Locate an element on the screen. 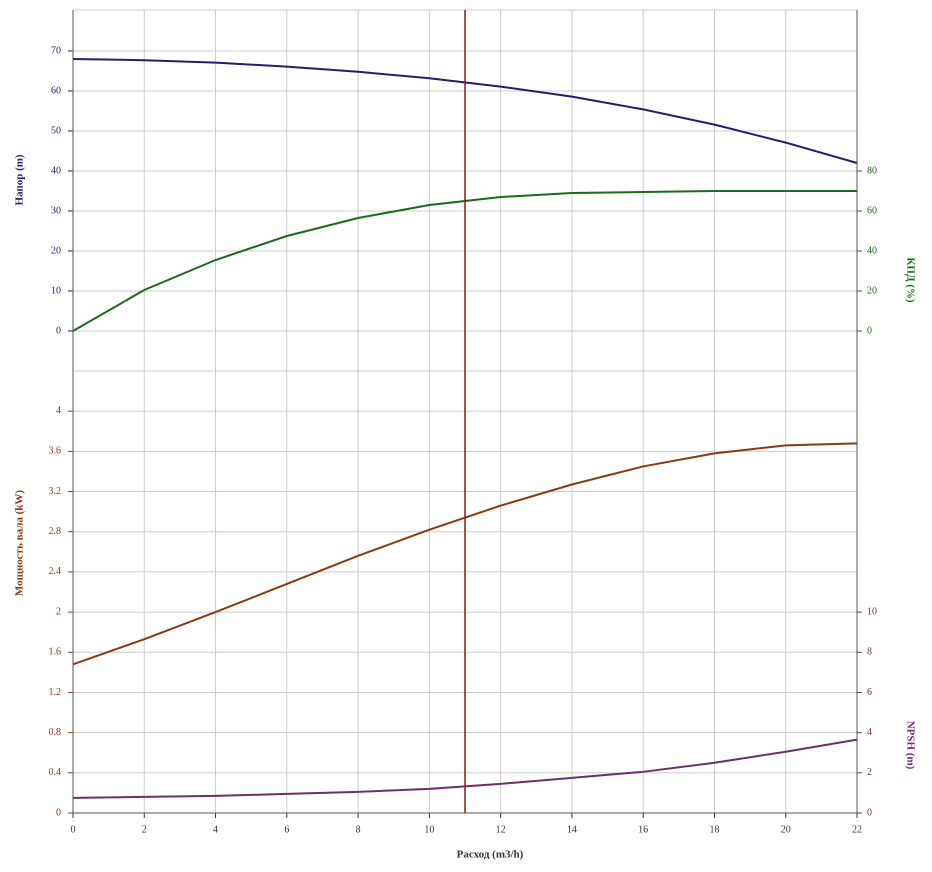 The height and width of the screenshot is (872, 932). y-tick-label: 30 is located at coordinates (56, 210).